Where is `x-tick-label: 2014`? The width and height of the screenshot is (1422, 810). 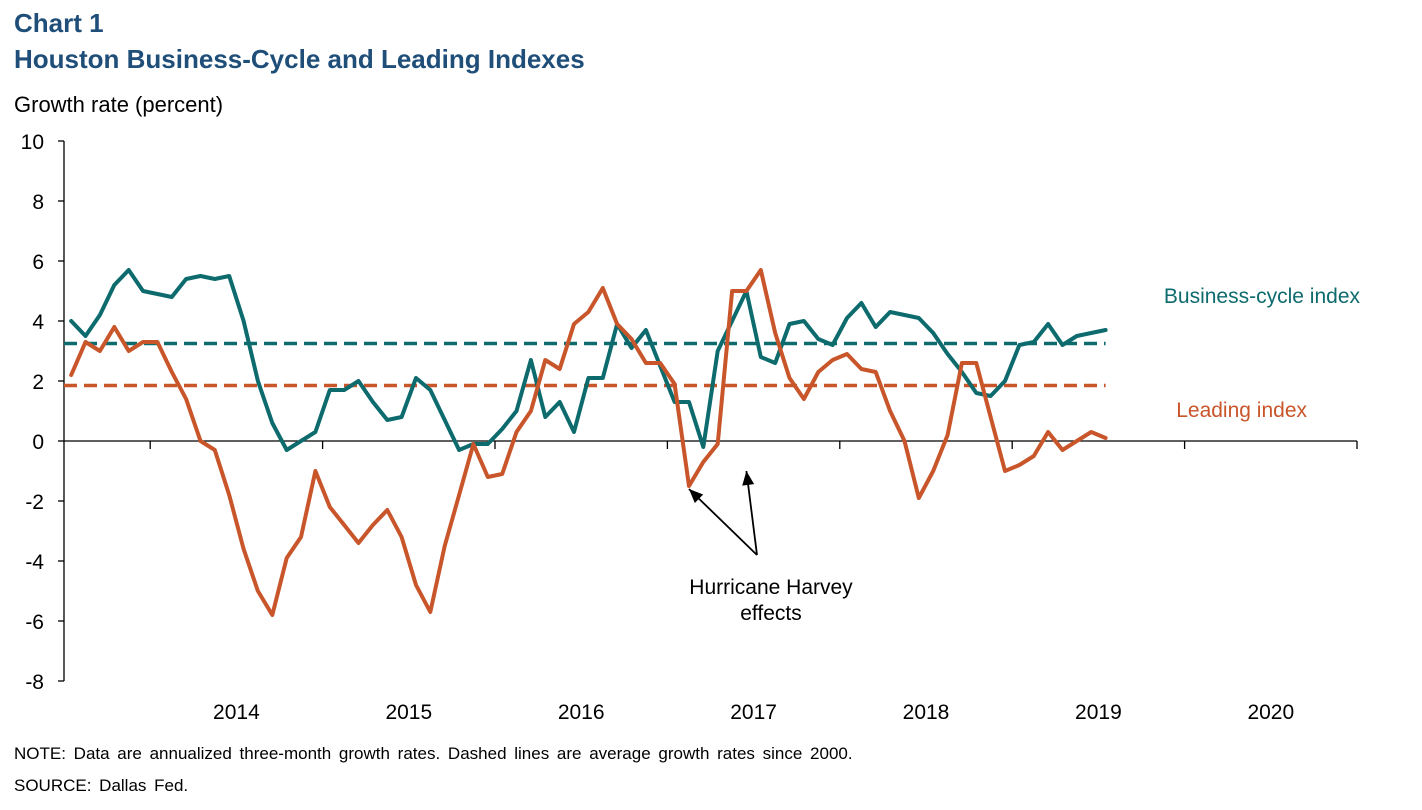 x-tick-label: 2014 is located at coordinates (236, 712).